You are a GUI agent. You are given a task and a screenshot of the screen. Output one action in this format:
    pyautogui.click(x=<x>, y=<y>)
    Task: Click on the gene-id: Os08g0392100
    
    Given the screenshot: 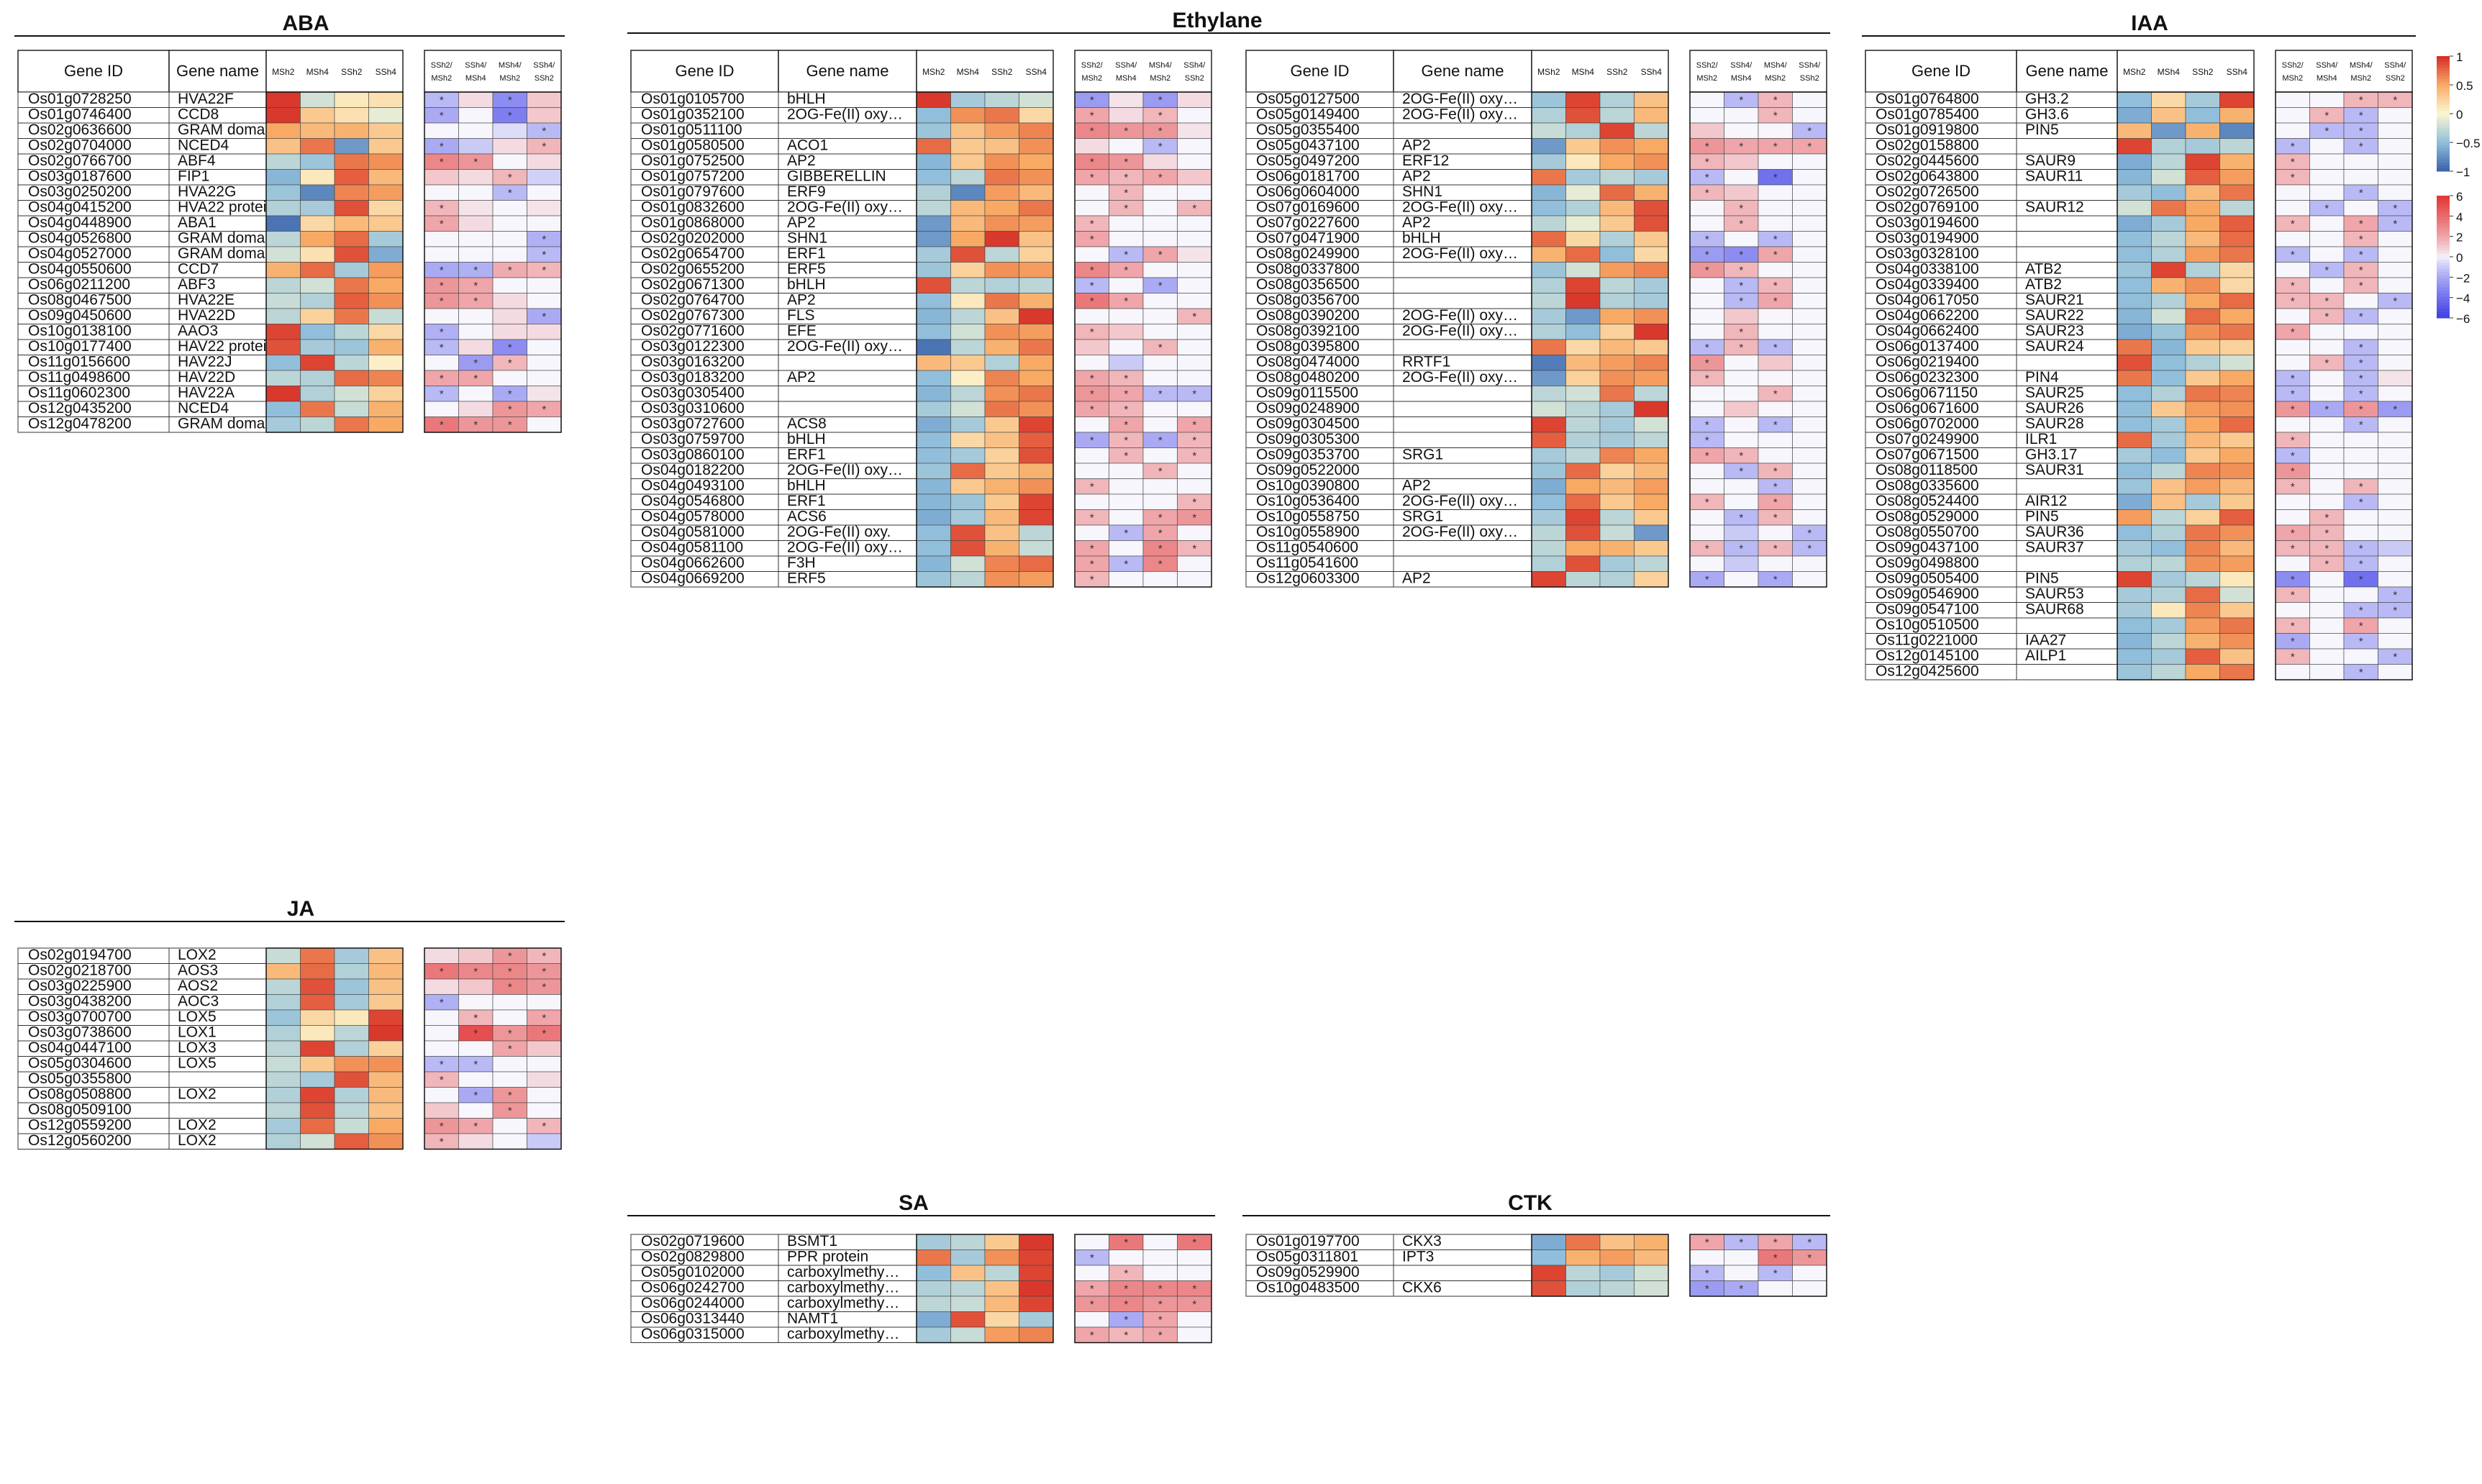 What is the action you would take?
    pyautogui.click(x=1308, y=332)
    